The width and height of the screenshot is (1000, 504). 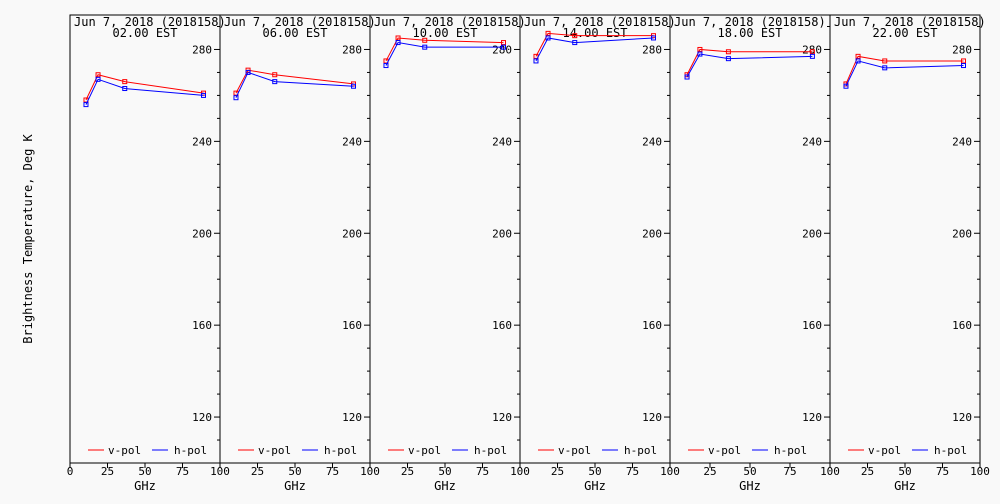 I want to click on panel-title-time: 10.00 EST, so click(x=444, y=33).